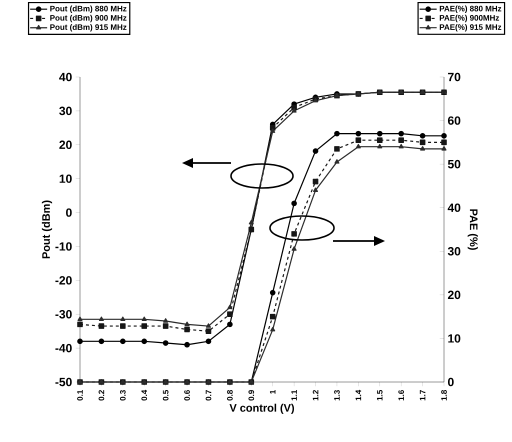 This screenshot has width=512, height=442. I want to click on y2-tick-label: 0, so click(451, 382).